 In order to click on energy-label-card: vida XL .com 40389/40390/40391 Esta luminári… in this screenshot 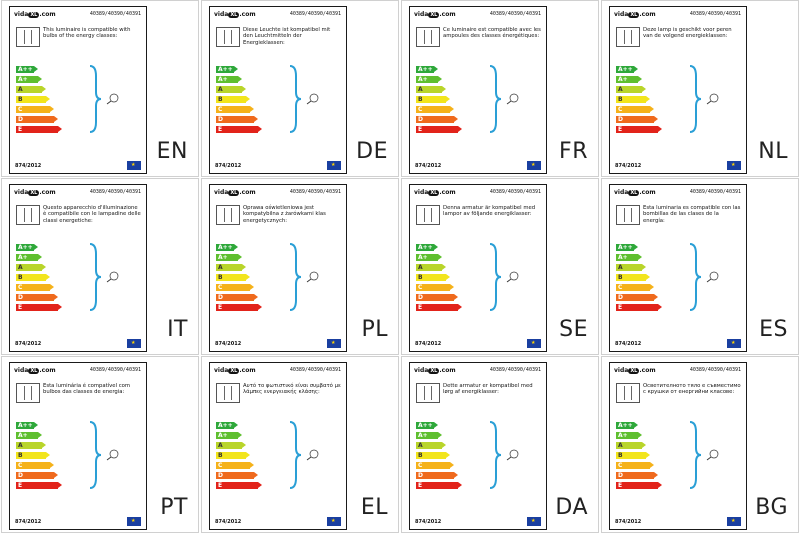, I will do `click(78, 446)`.